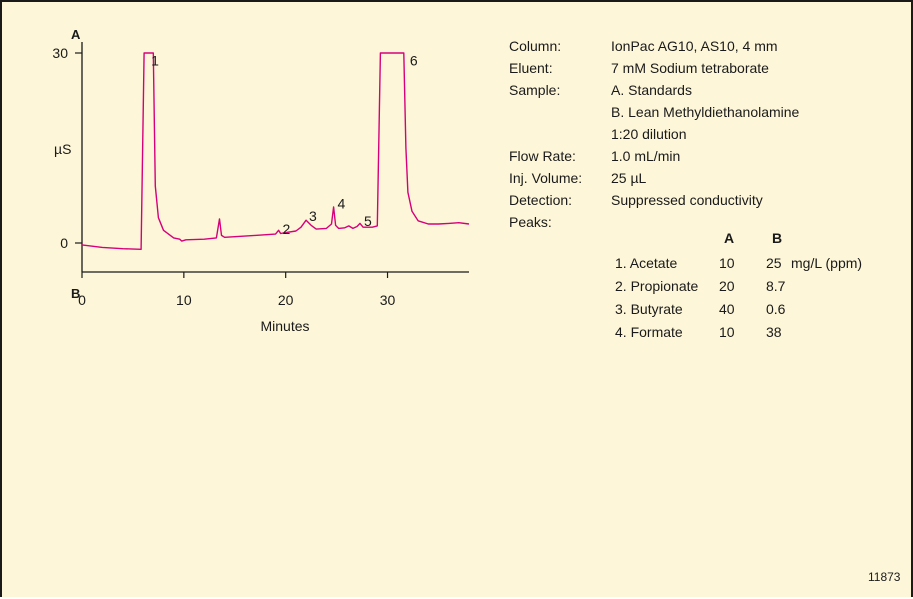 The image size is (913, 599). I want to click on peak-label-3: 3, so click(313, 216).